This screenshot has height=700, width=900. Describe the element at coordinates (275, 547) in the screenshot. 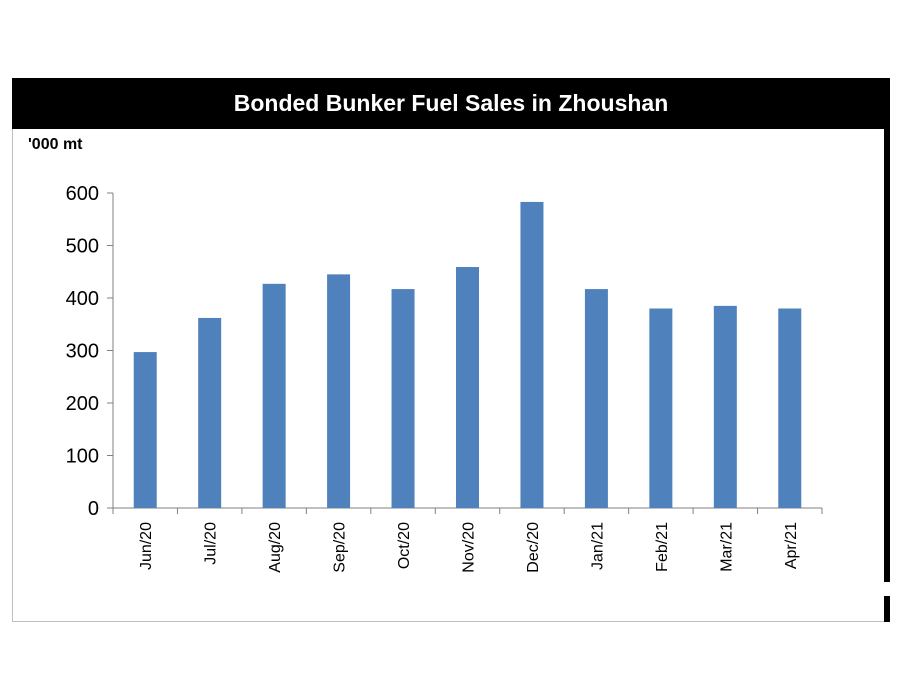

I see `x-tick-label: Aug/20` at that location.